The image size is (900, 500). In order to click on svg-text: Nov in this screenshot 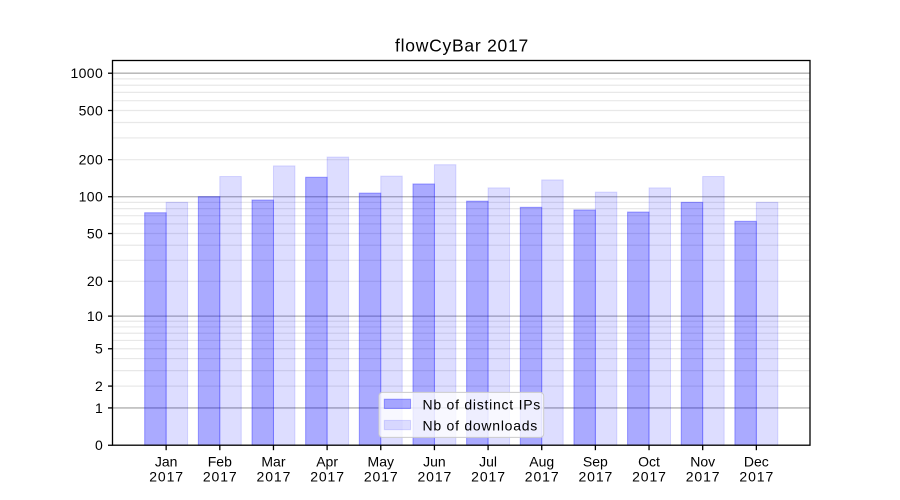, I will do `click(702, 462)`.